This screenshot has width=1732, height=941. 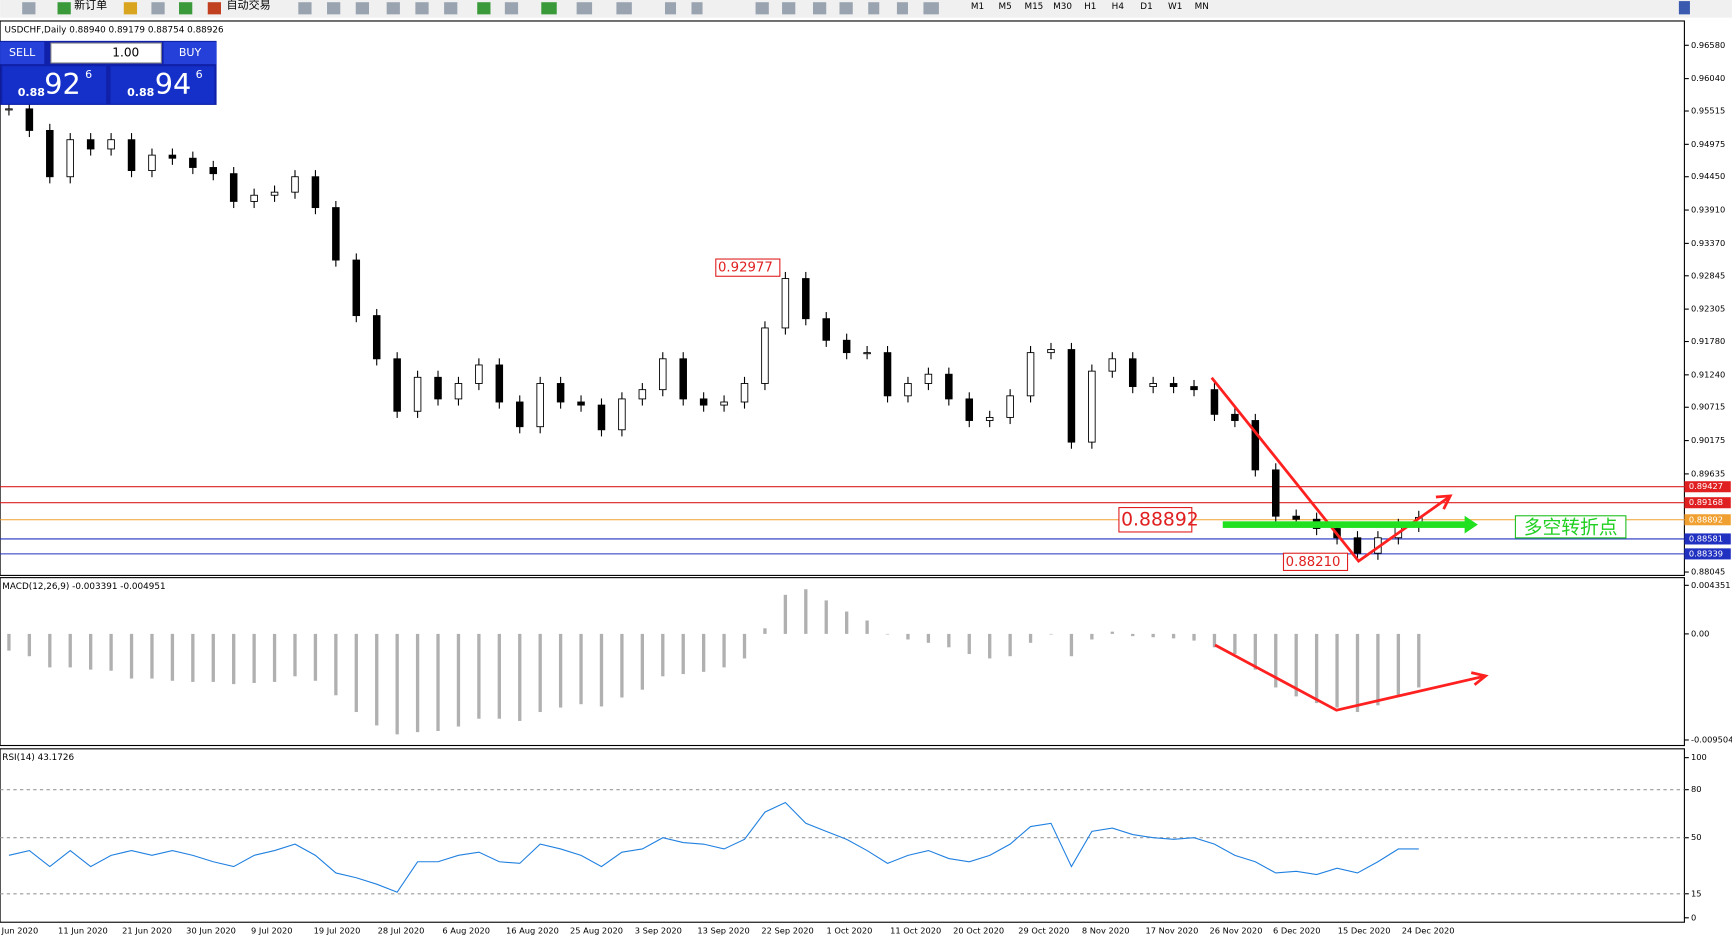 I want to click on x-tick-label: 13 Sep 2020, so click(x=723, y=931).